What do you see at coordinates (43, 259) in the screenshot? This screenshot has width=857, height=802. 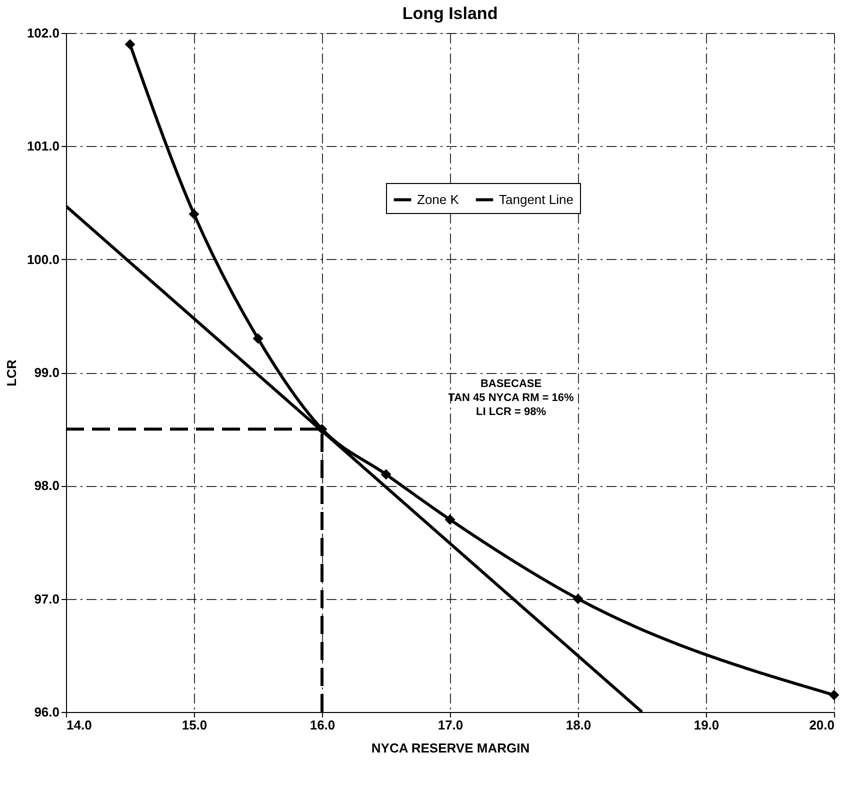 I see `y-tick-label: 100.0` at bounding box center [43, 259].